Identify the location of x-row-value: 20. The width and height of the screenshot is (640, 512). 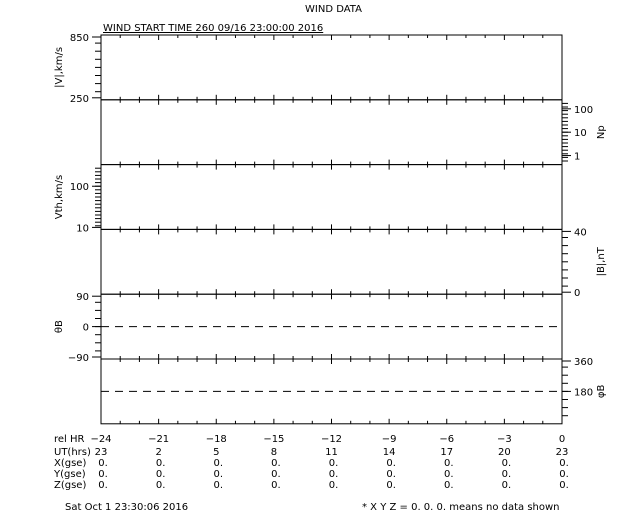
(504, 452).